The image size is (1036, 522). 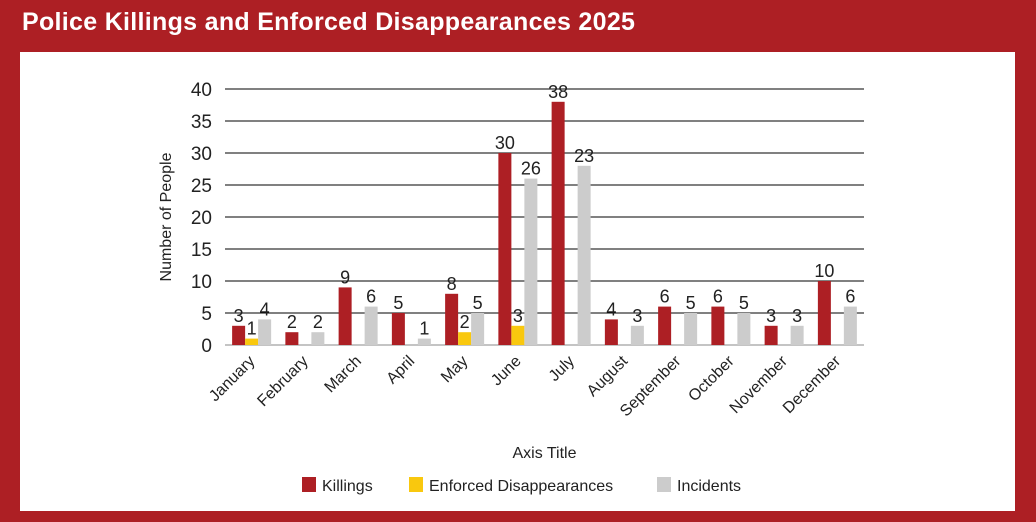 What do you see at coordinates (608, 376) in the screenshot?
I see `x-tick-label: August` at bounding box center [608, 376].